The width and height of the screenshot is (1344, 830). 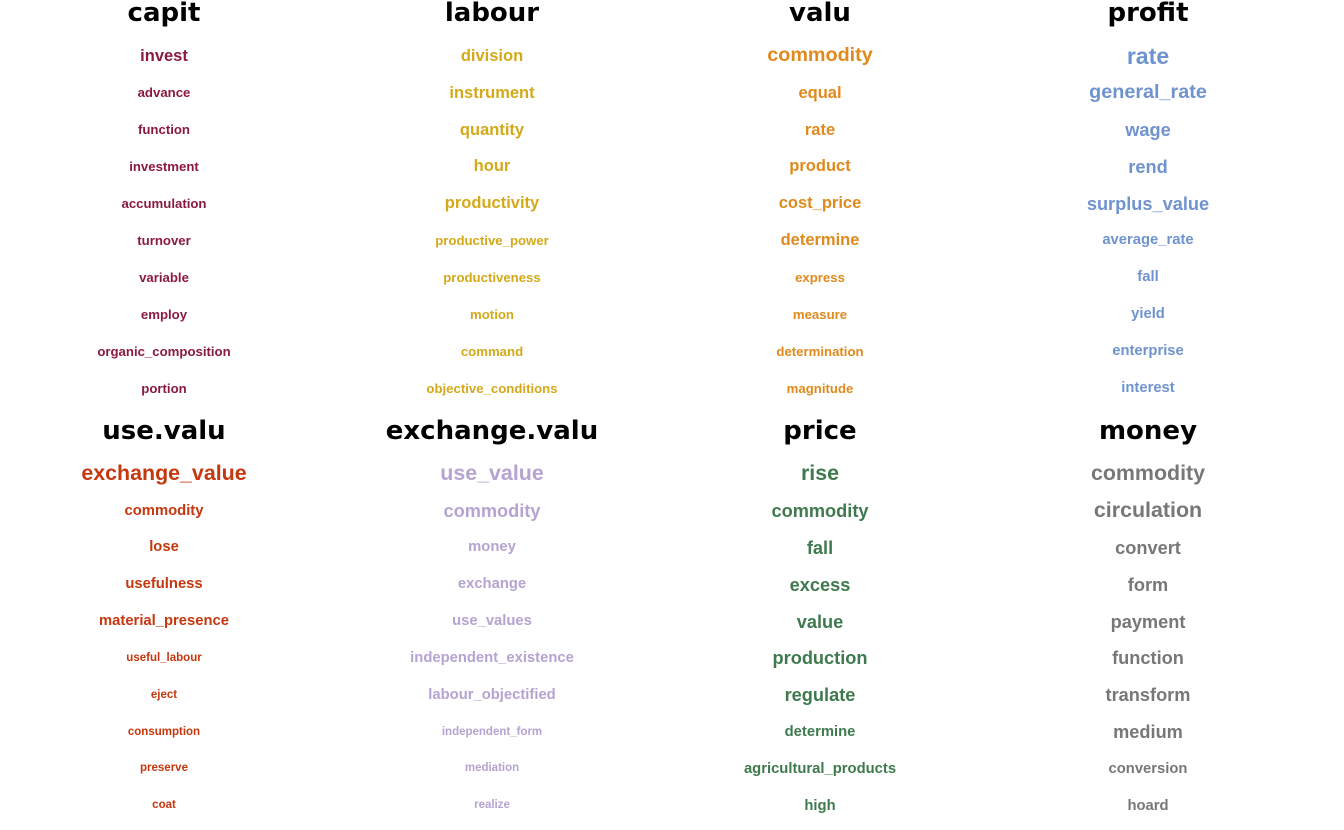 I want to click on topic-word: productiveness, so click(x=492, y=277).